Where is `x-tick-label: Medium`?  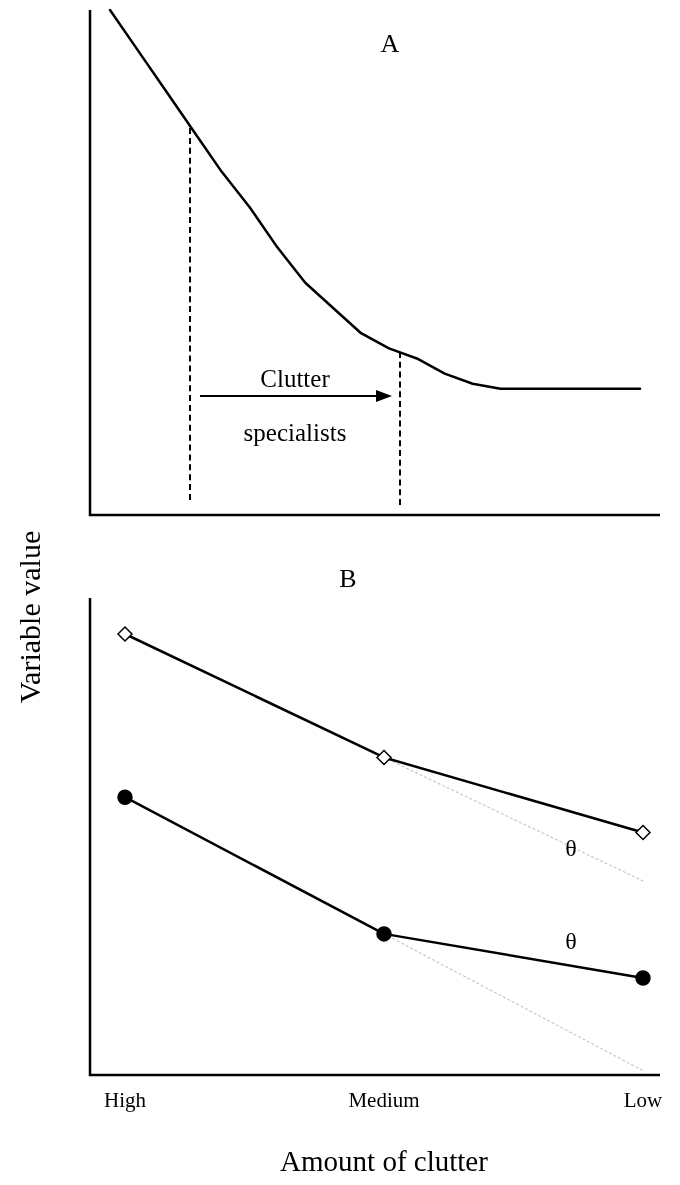 x-tick-label: Medium is located at coordinates (384, 1100).